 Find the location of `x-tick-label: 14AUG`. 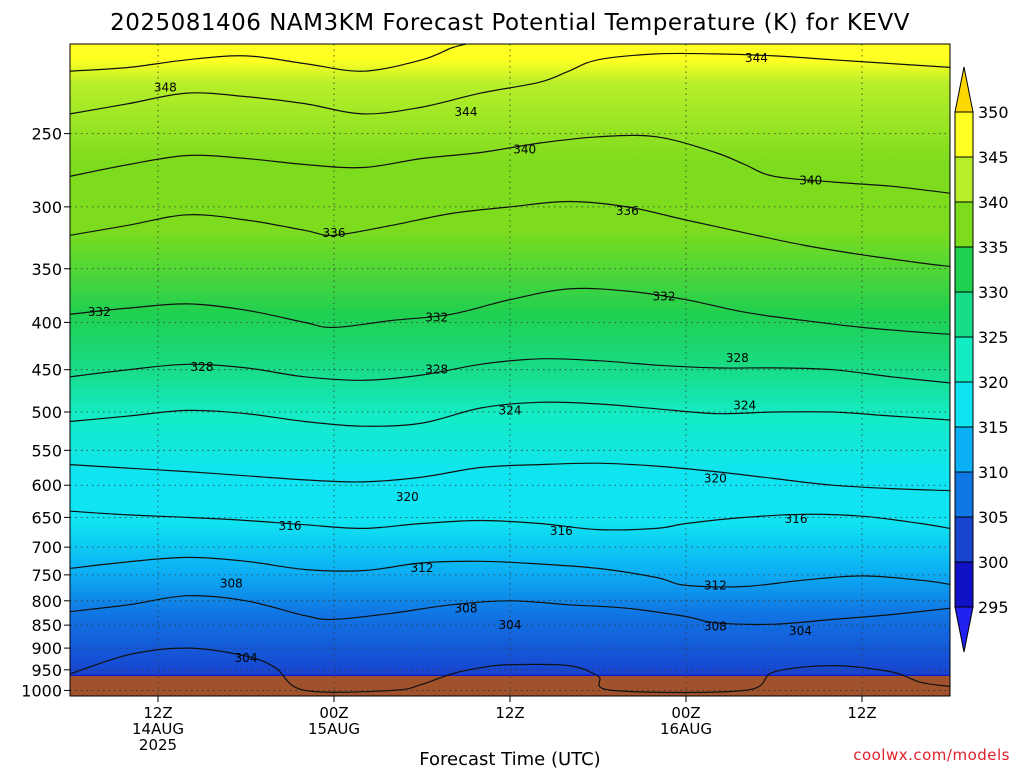

x-tick-label: 14AUG is located at coordinates (158, 729).